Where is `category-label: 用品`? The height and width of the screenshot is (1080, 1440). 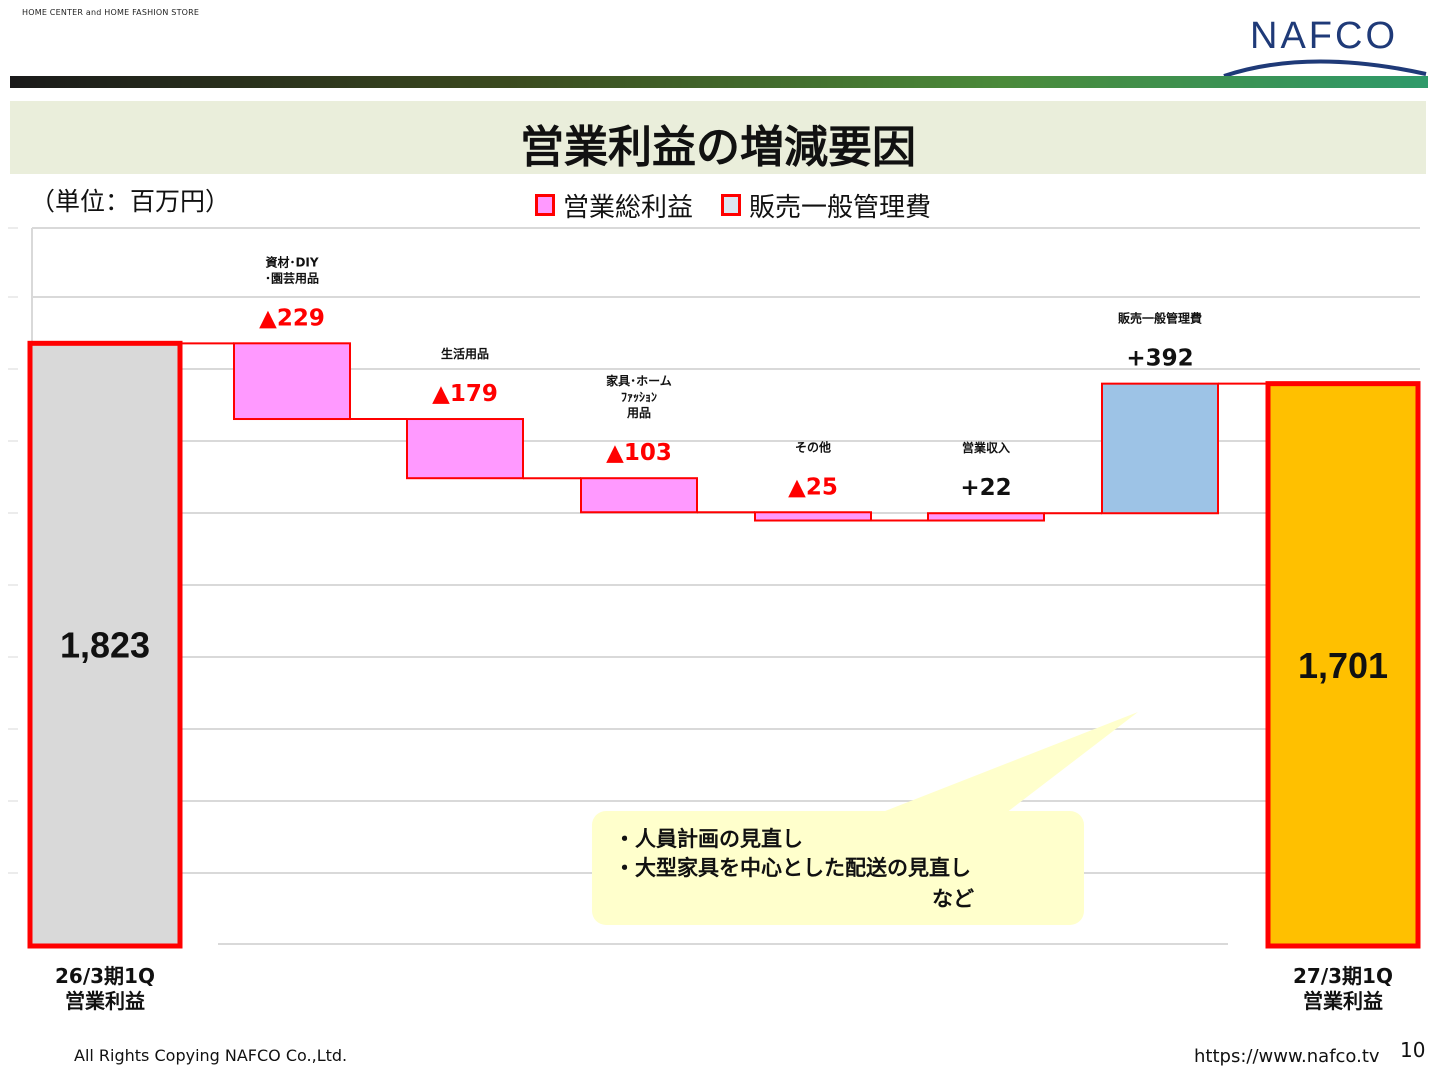
category-label: 用品 is located at coordinates (638, 413).